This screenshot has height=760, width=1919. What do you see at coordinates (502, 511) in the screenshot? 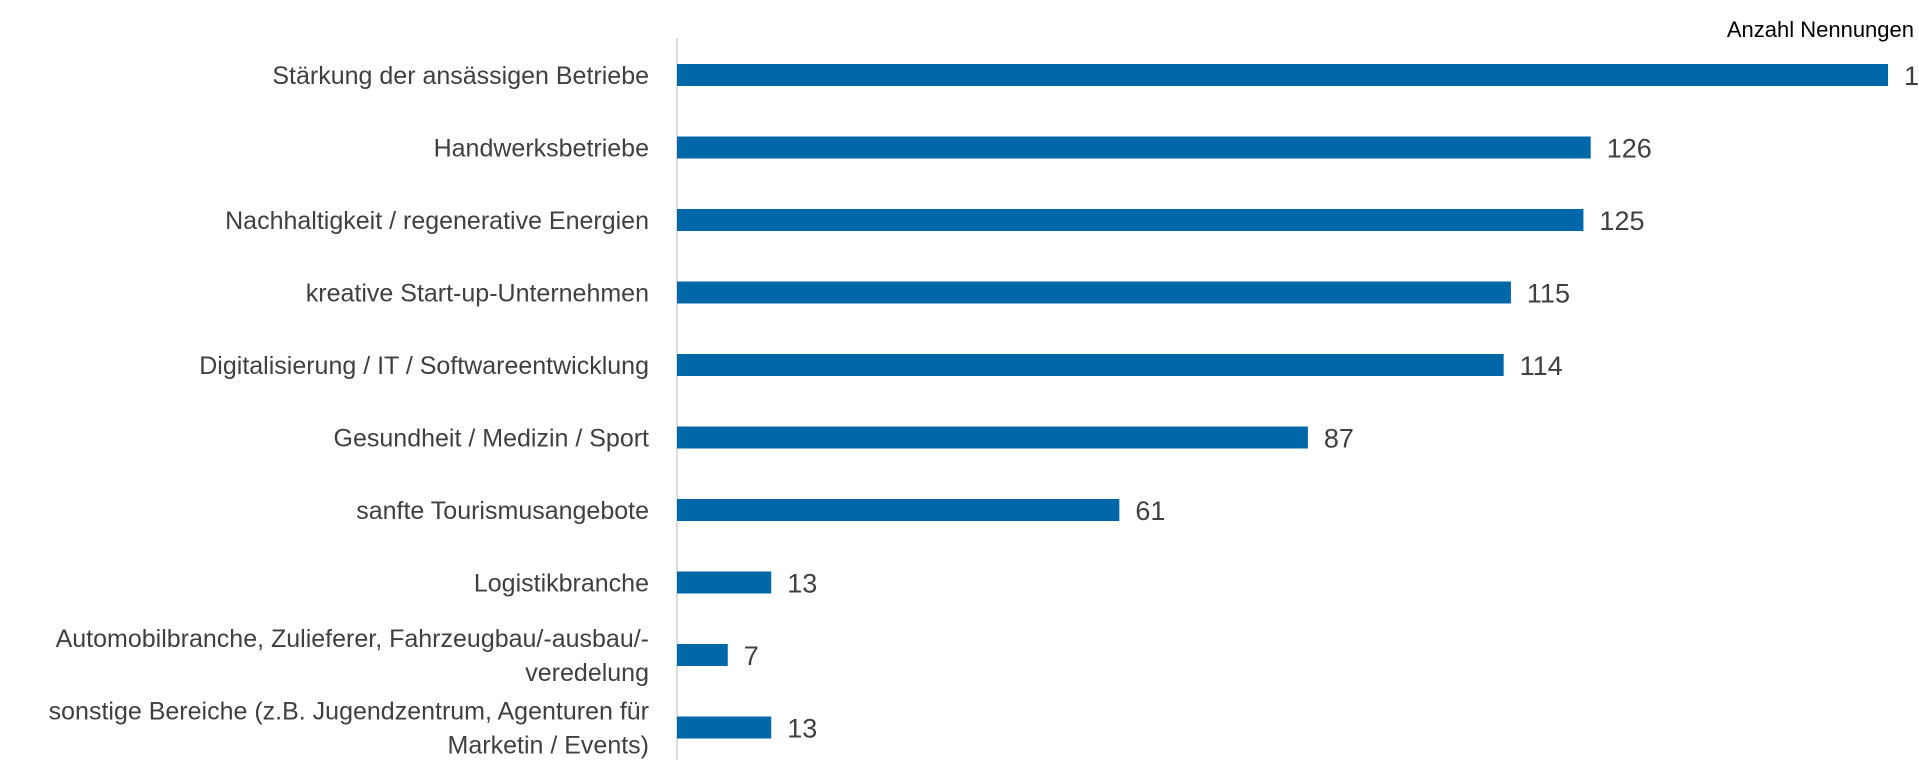
I see `category-label: sanfte Tourismusangebote` at bounding box center [502, 511].